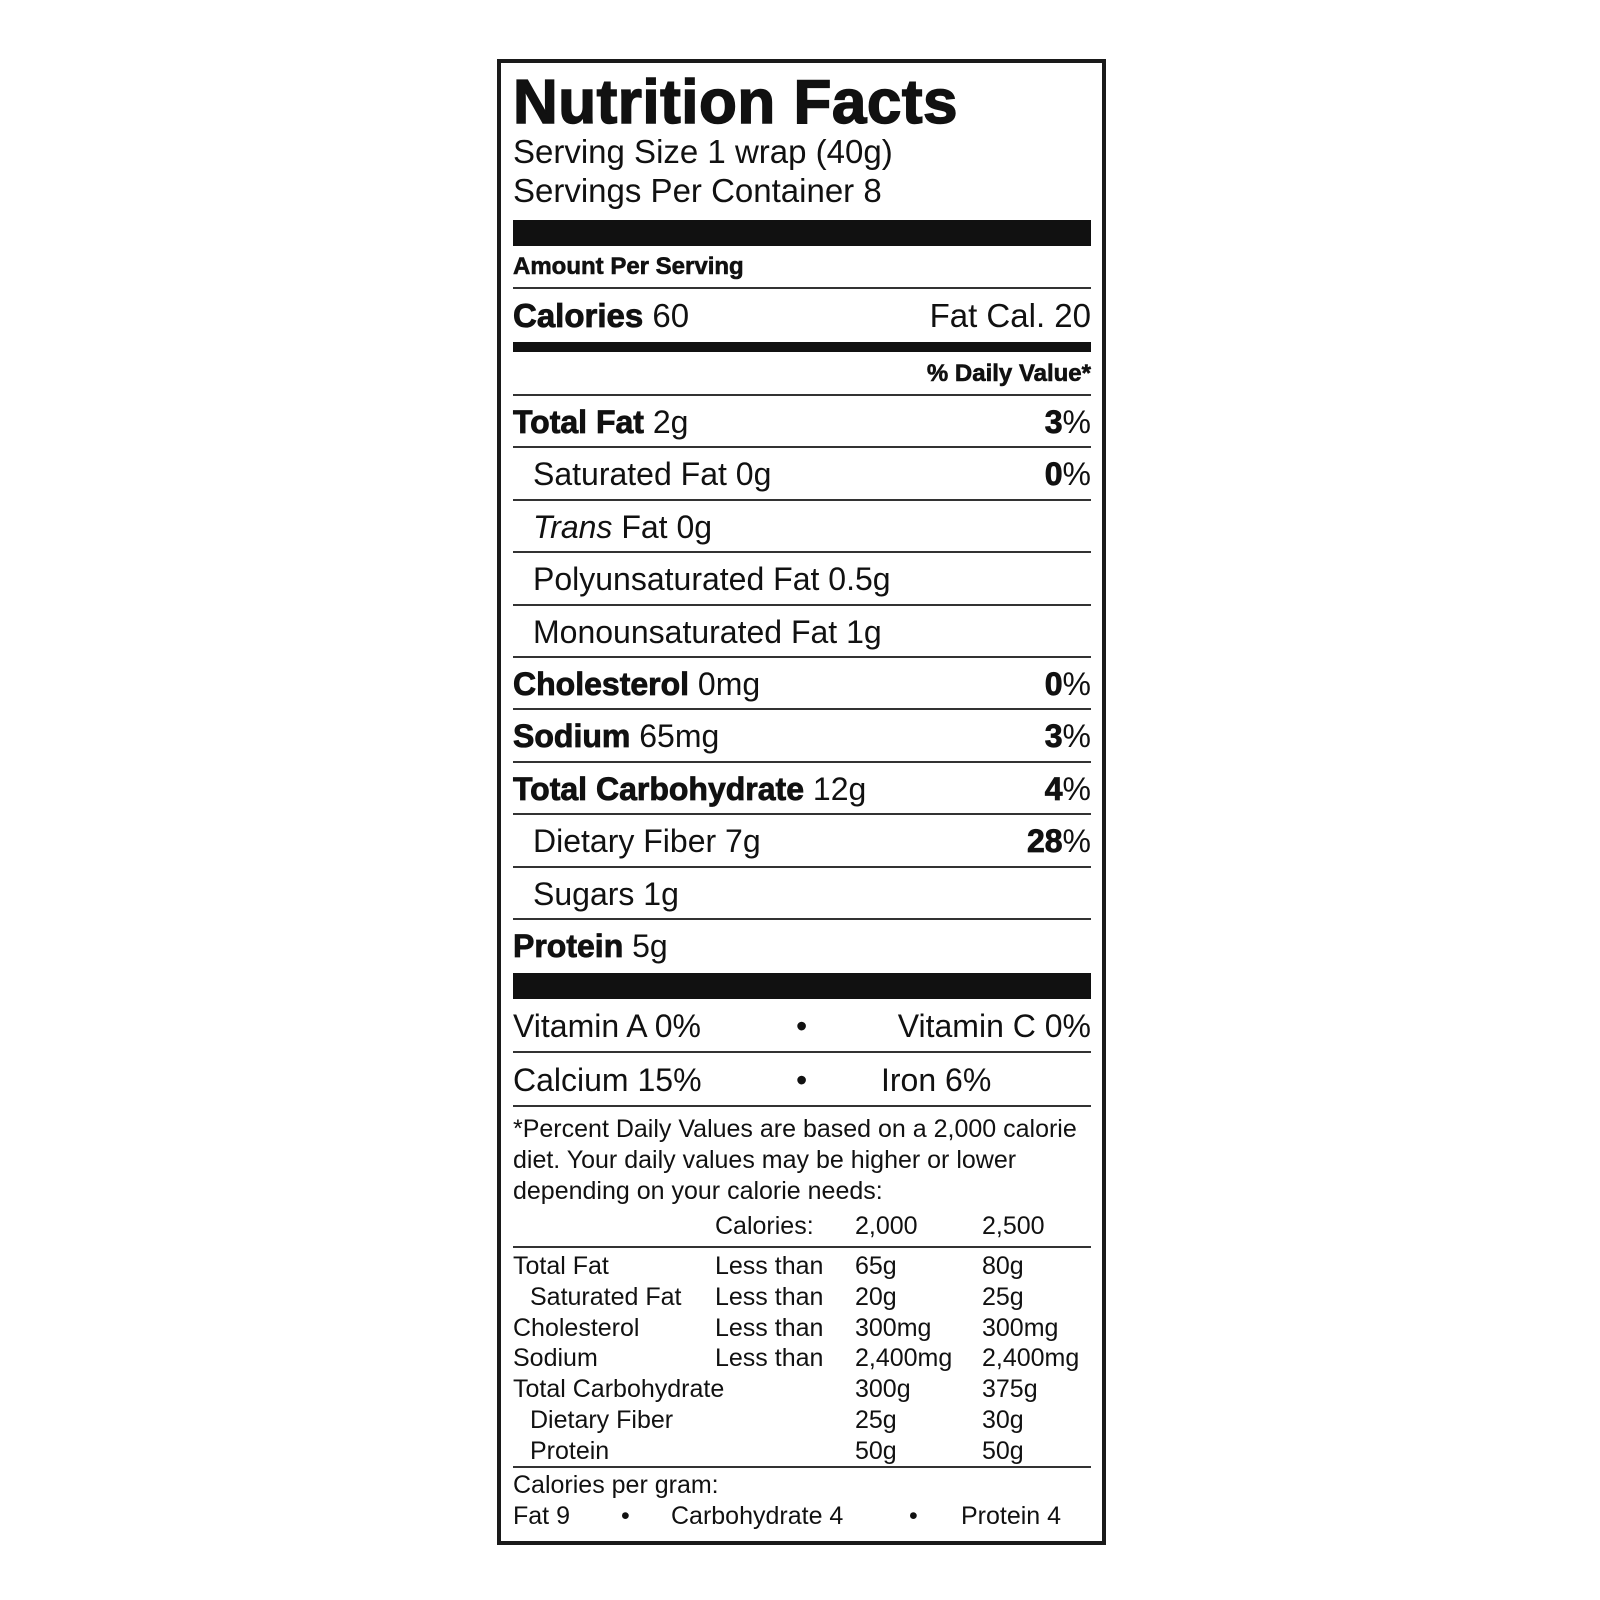  I want to click on vitamin-row: Vitamin A 0% • Vitamin C 0%, so click(802, 1026).